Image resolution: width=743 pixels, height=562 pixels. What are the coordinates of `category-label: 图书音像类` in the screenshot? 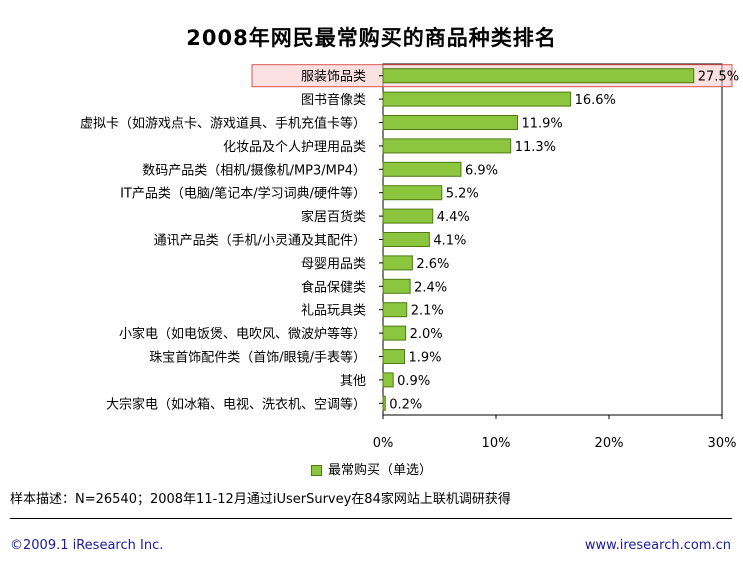 It's located at (333, 100).